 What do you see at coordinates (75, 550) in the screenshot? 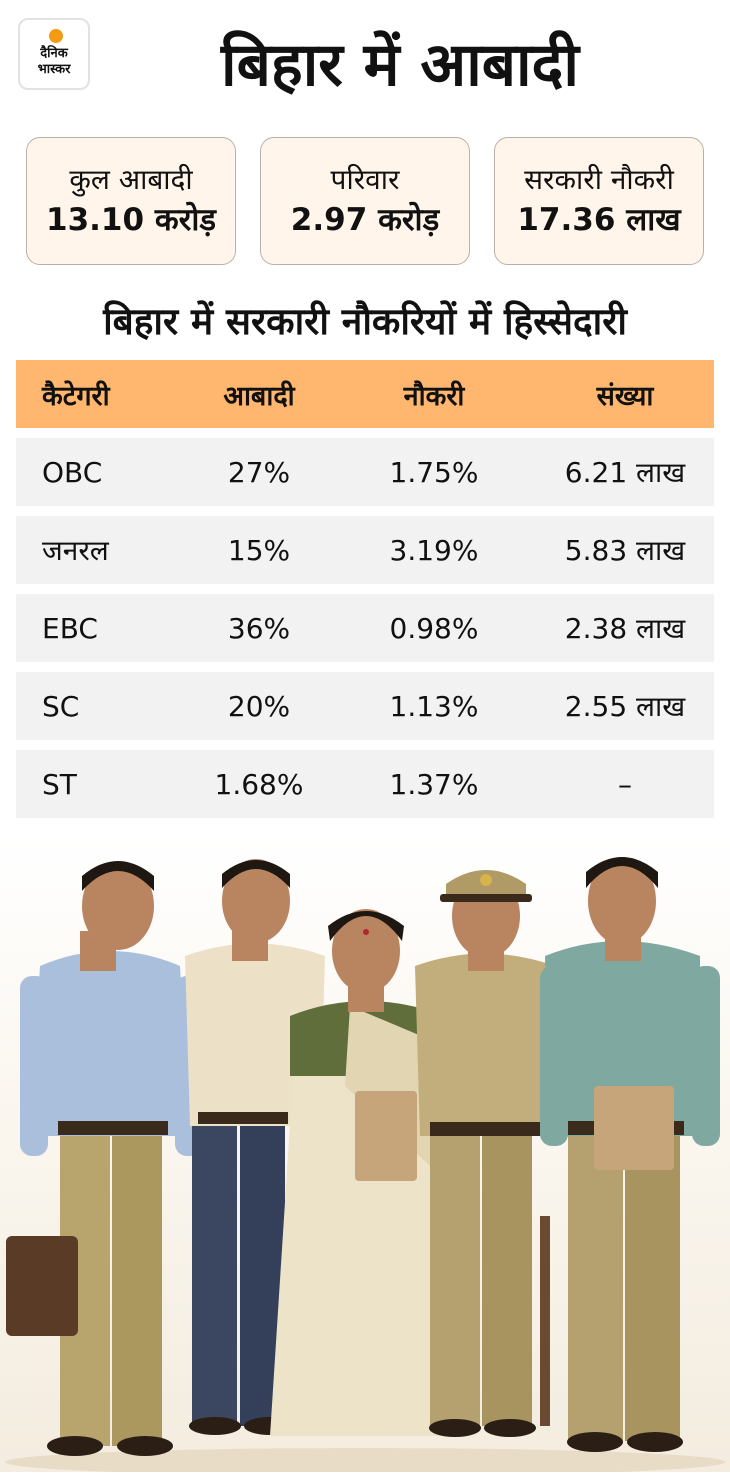
I see `cell-category: जनरल` at bounding box center [75, 550].